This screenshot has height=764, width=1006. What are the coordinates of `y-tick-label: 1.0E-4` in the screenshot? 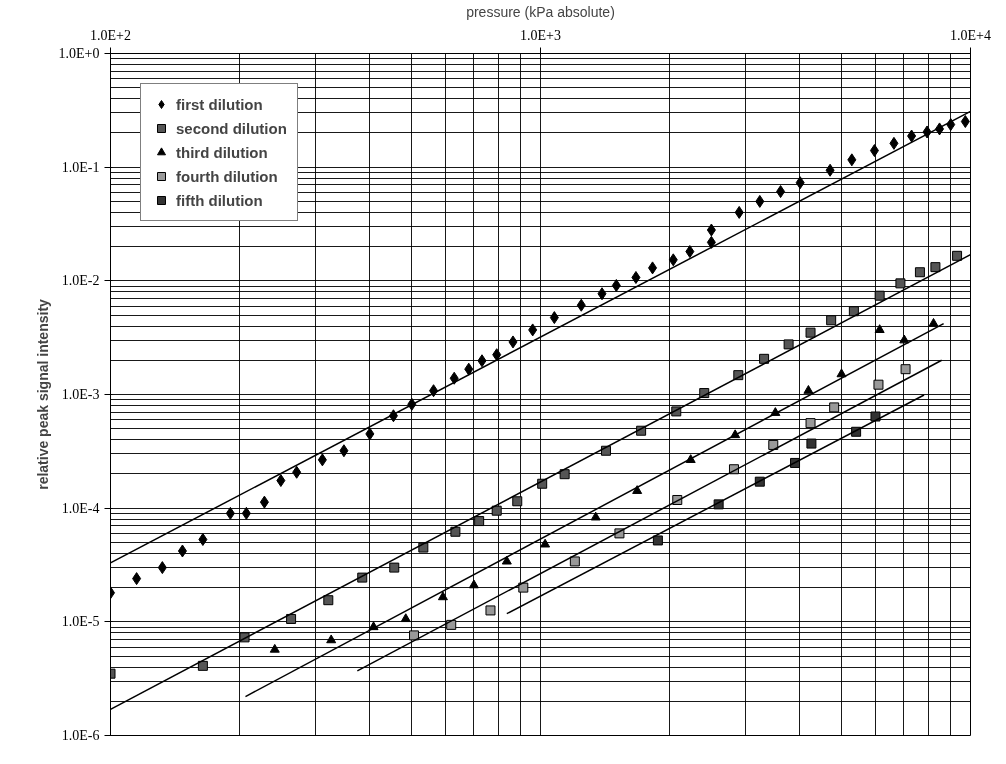 It's located at (80, 508).